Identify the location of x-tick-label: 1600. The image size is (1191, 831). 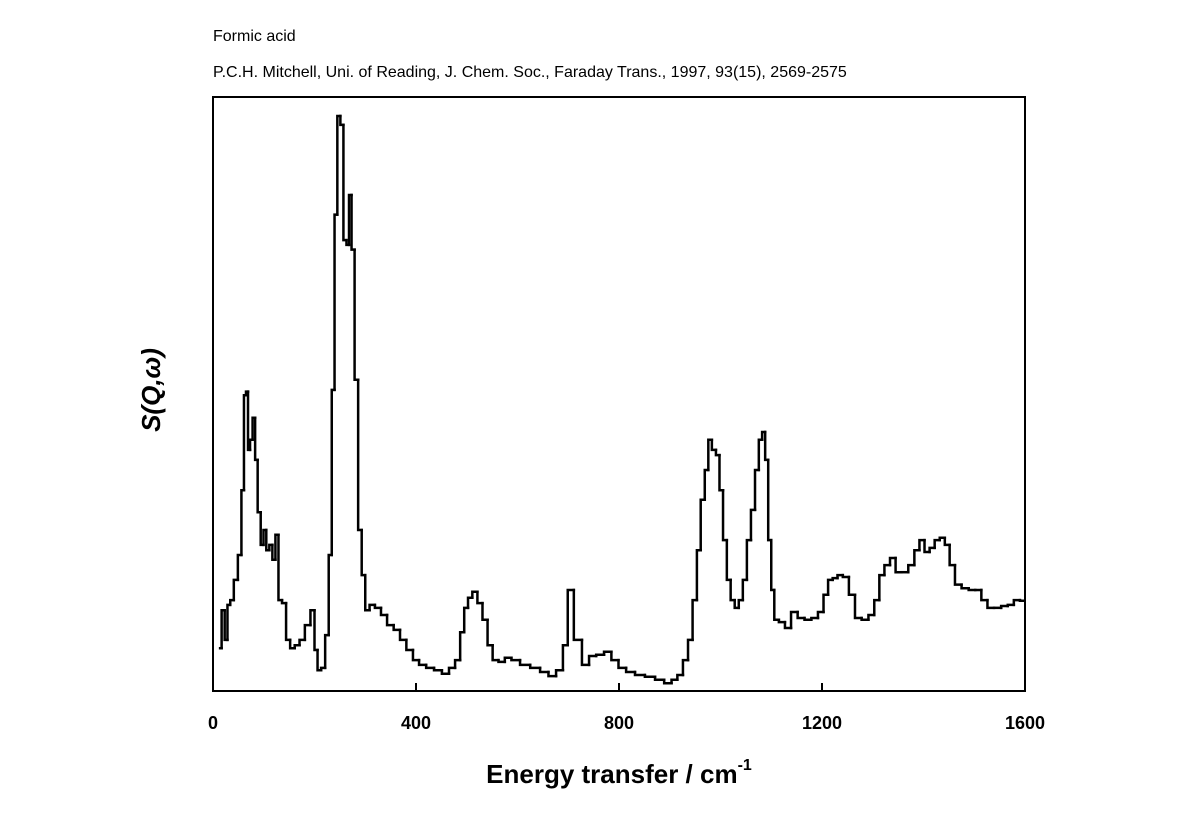
(1025, 723).